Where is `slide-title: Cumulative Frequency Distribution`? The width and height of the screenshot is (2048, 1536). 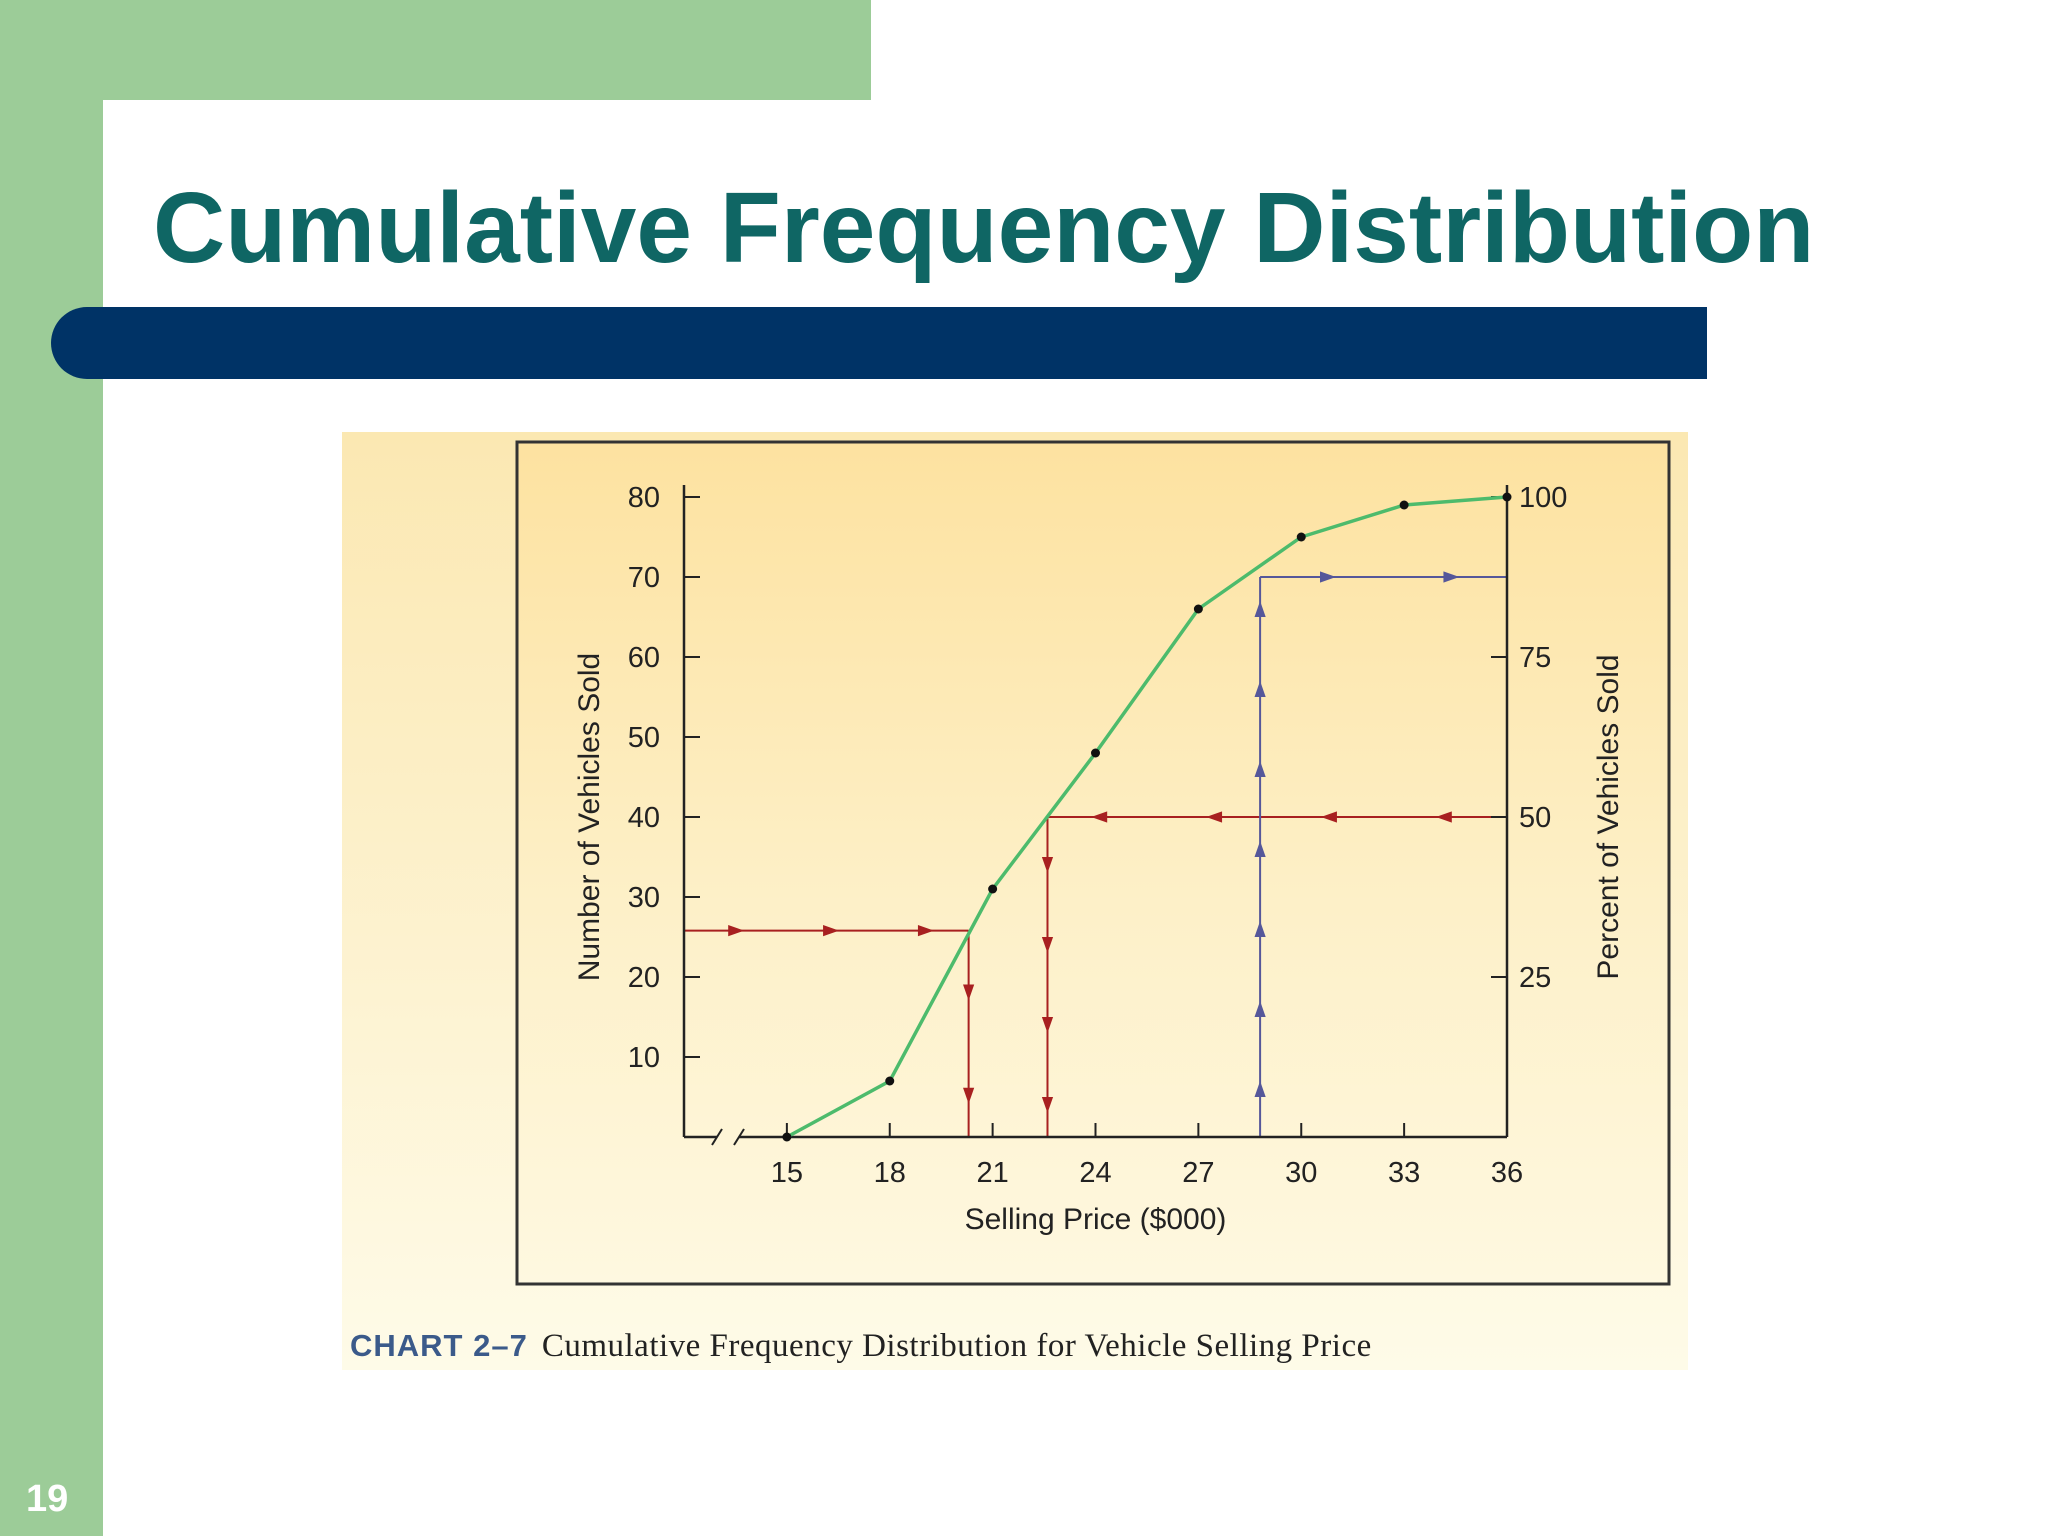 slide-title: Cumulative Frequency Distribution is located at coordinates (984, 228).